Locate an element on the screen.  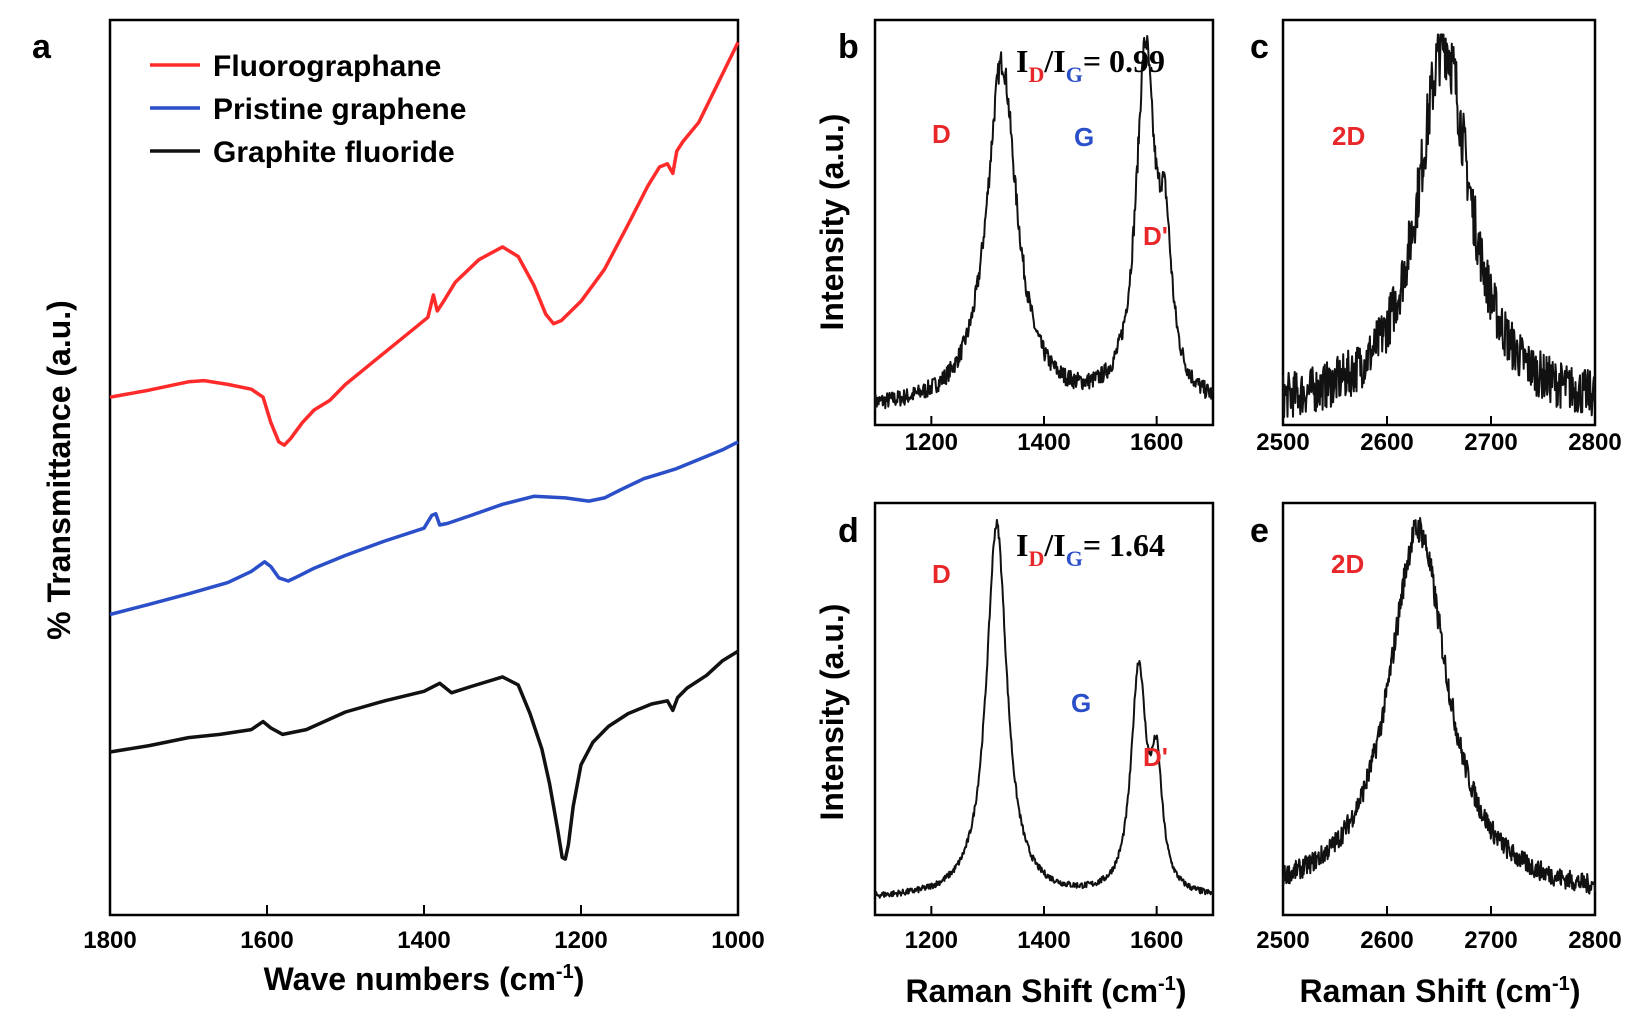
panel-e-tick-label: 2600 is located at coordinates (1386, 940).